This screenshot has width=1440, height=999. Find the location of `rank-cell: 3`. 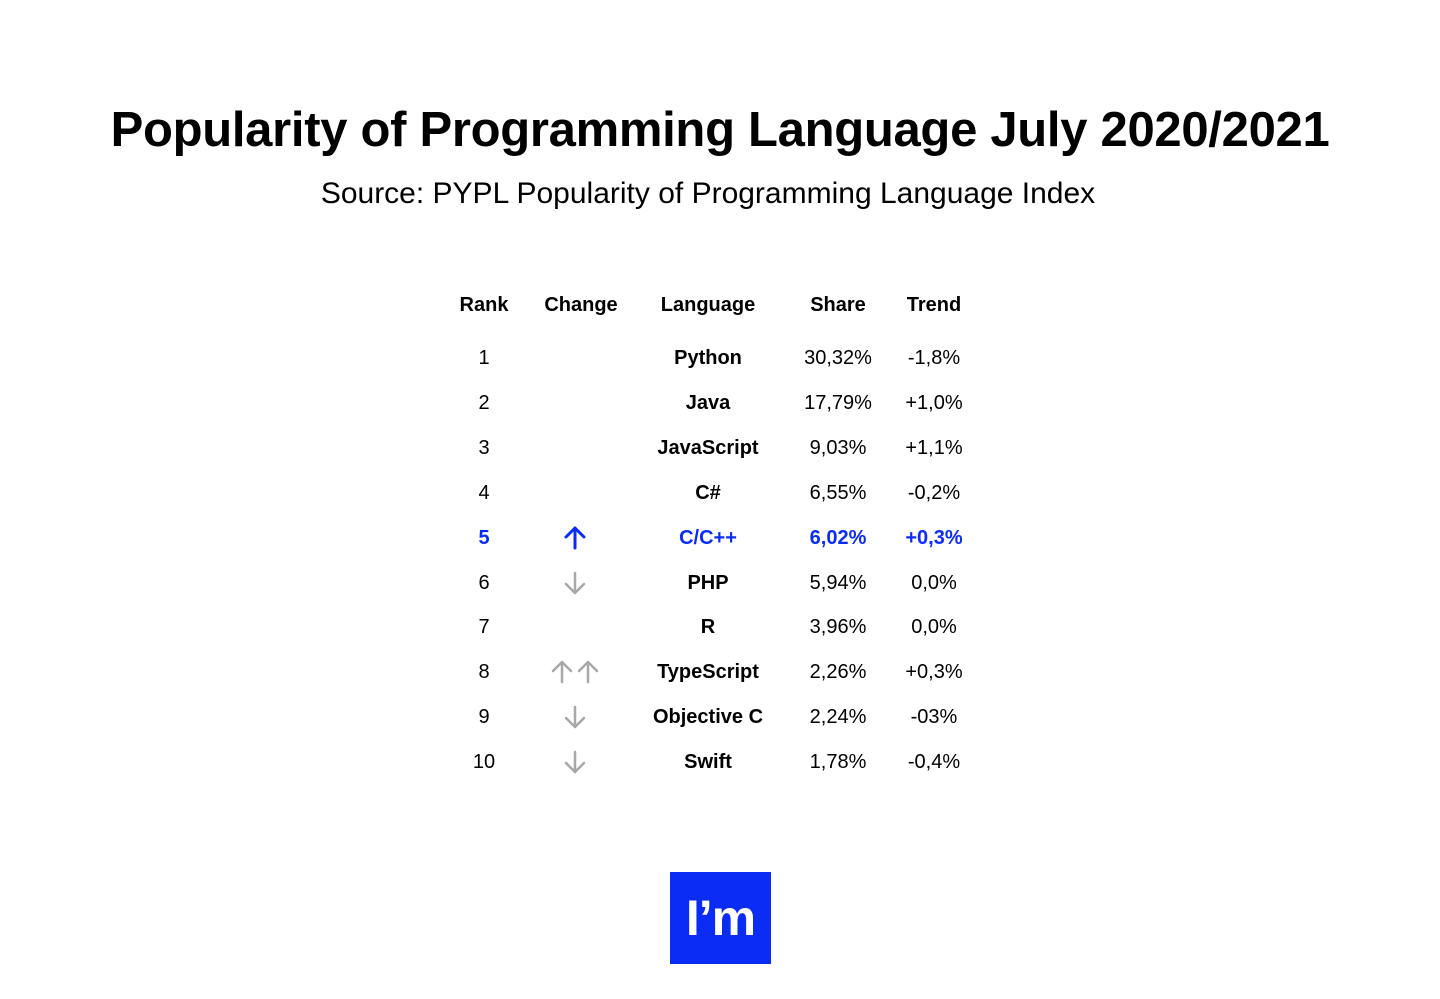

rank-cell: 3 is located at coordinates (484, 447).